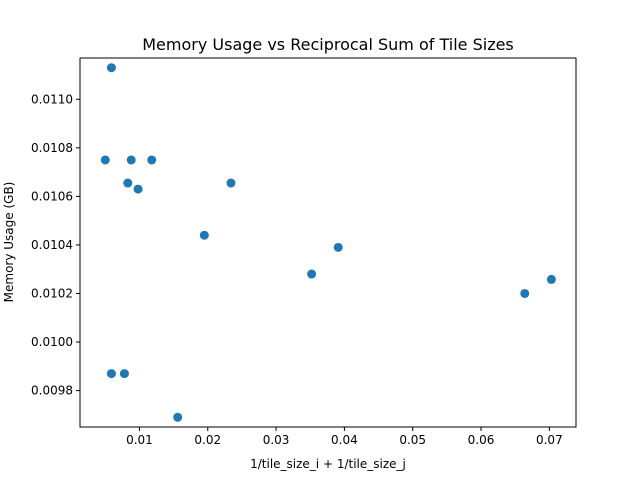  I want to click on y-tick-label: 0.0110, so click(52, 99).